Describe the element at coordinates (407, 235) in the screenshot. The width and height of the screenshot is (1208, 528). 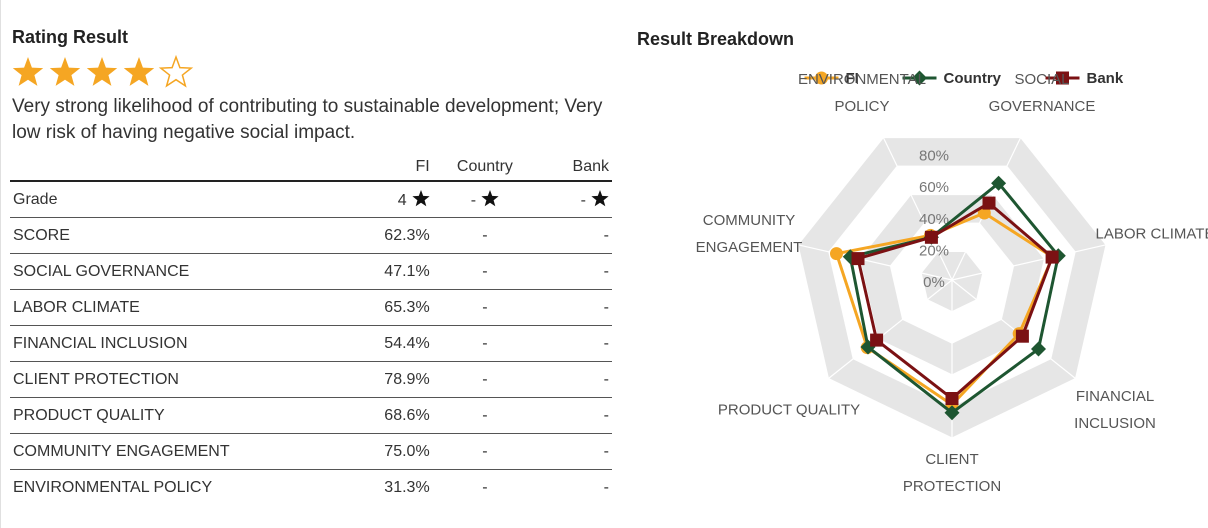
I see `cell-text: 62.3%` at that location.